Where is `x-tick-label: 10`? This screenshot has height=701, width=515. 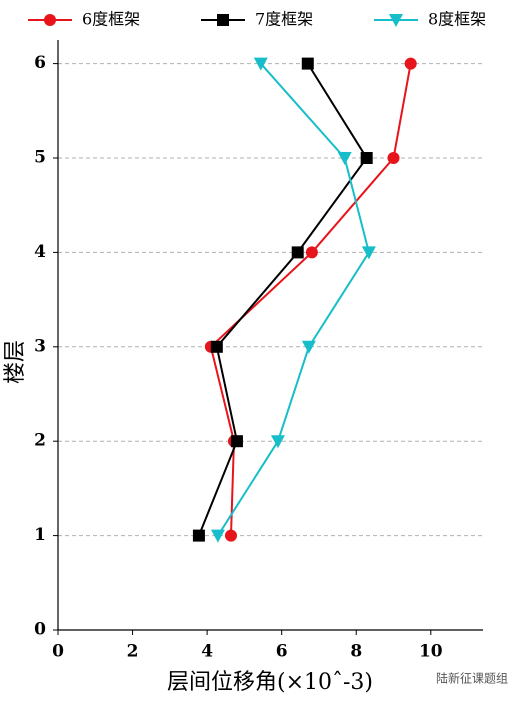 x-tick-label: 10 is located at coordinates (431, 652).